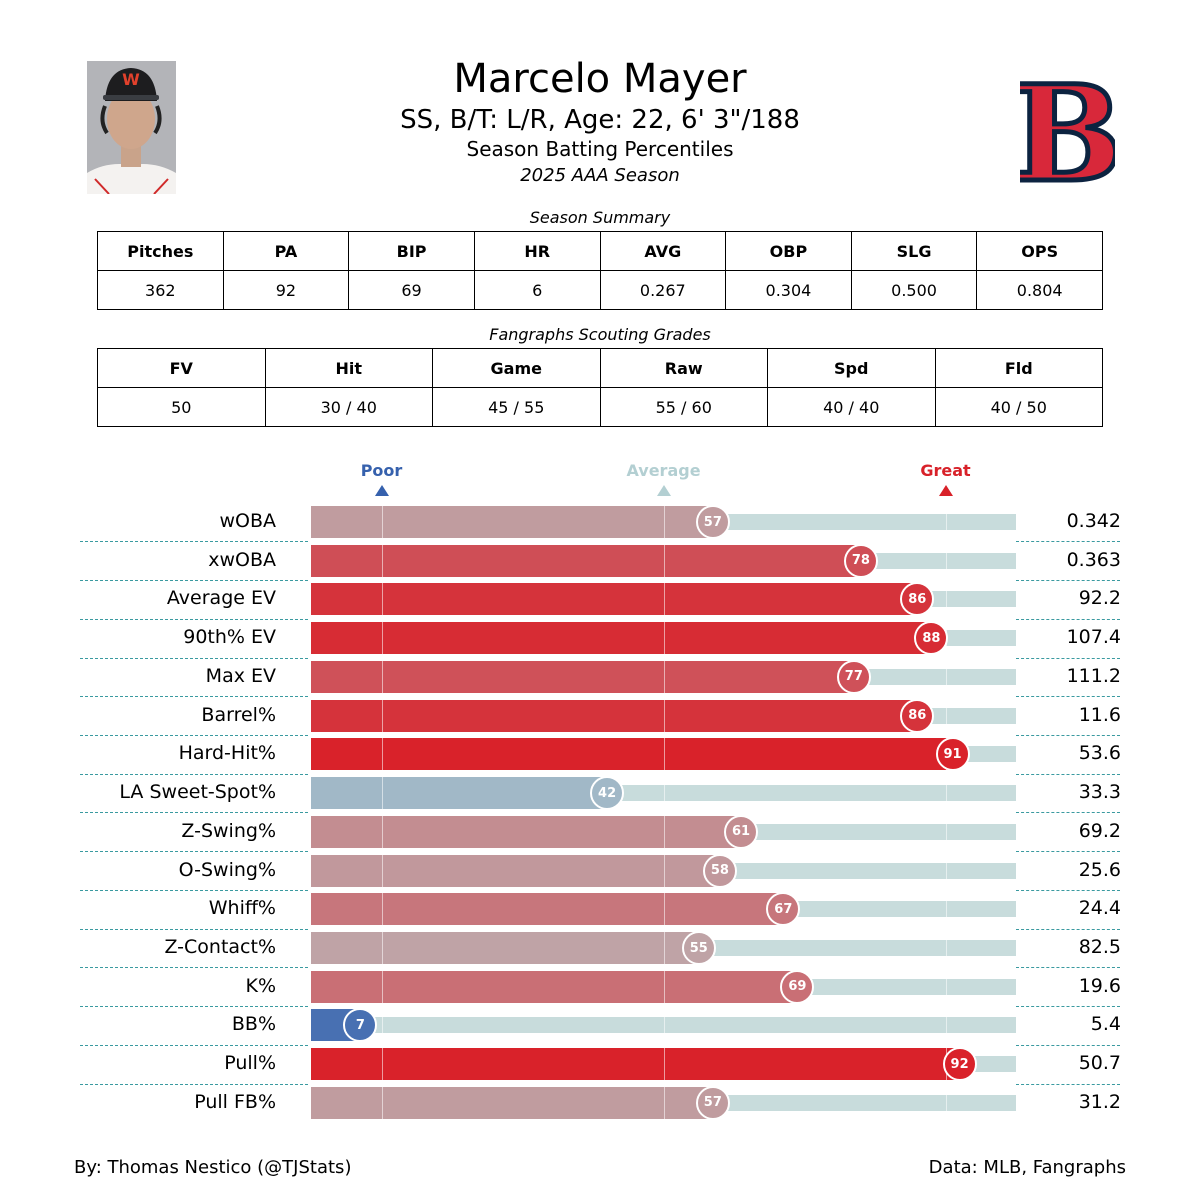 This screenshot has height=1200, width=1200. Describe the element at coordinates (1093, 637) in the screenshot. I see `metric-value: 107.4` at that location.